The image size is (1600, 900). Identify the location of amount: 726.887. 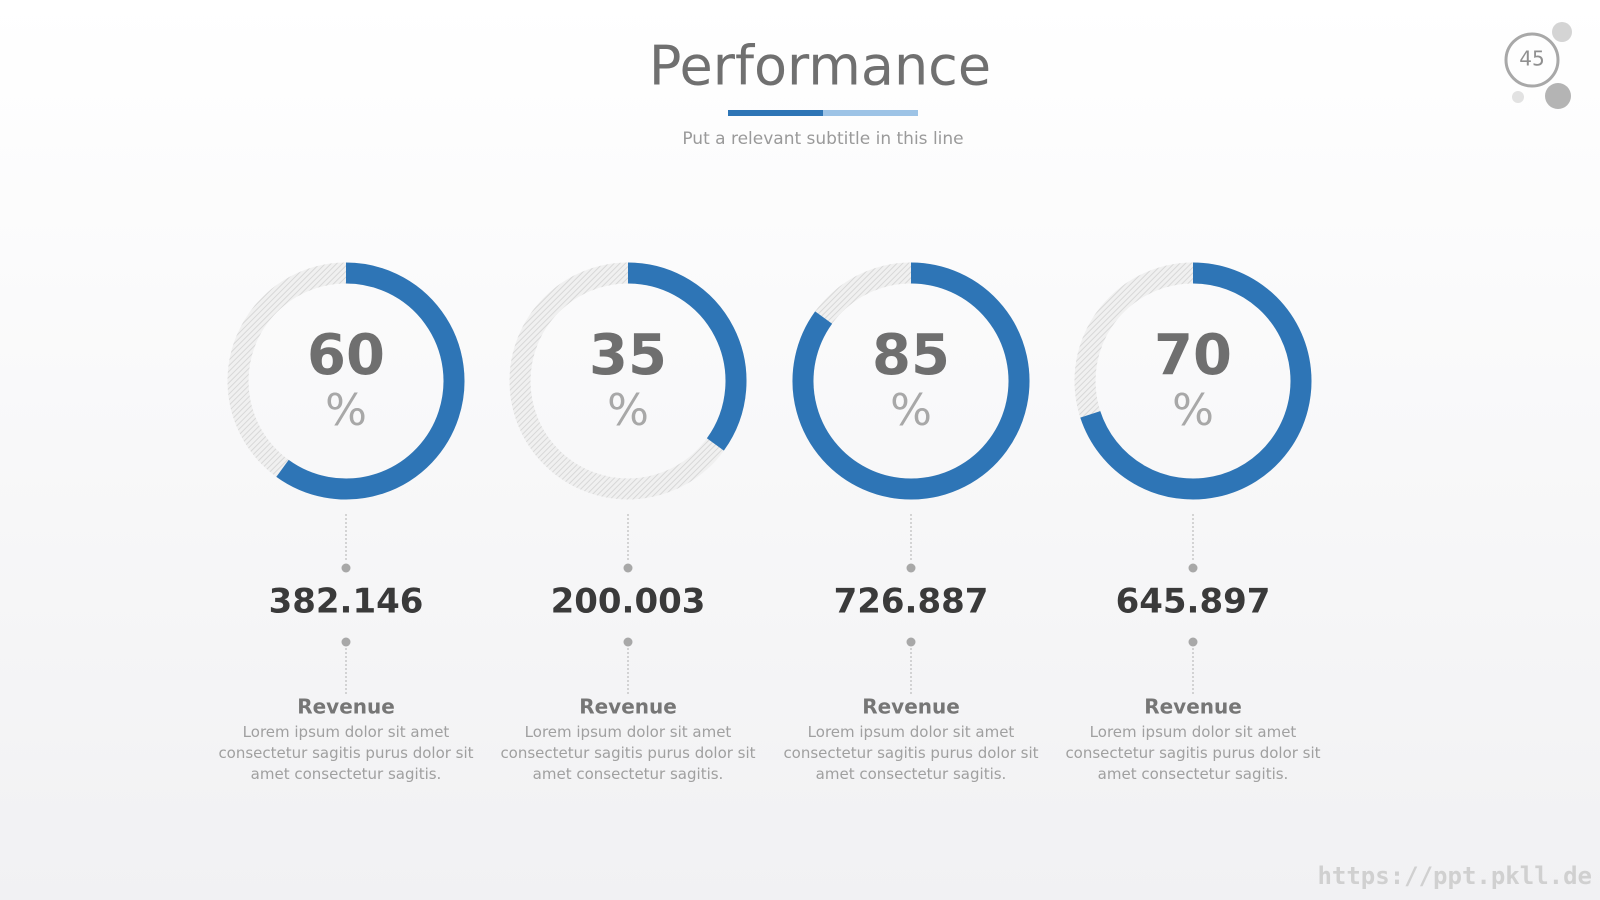
(911, 602).